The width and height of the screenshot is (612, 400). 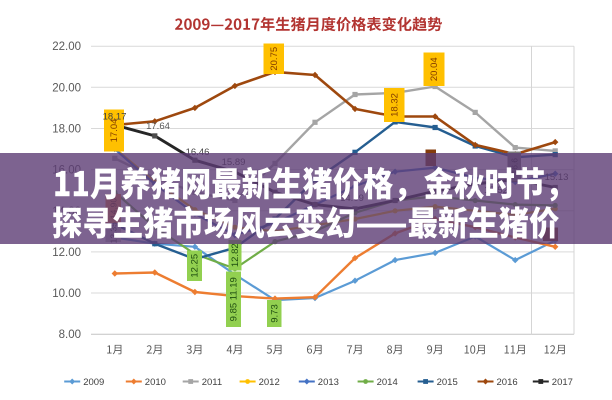 I want to click on svg-text: 22.00, so click(x=66, y=47).